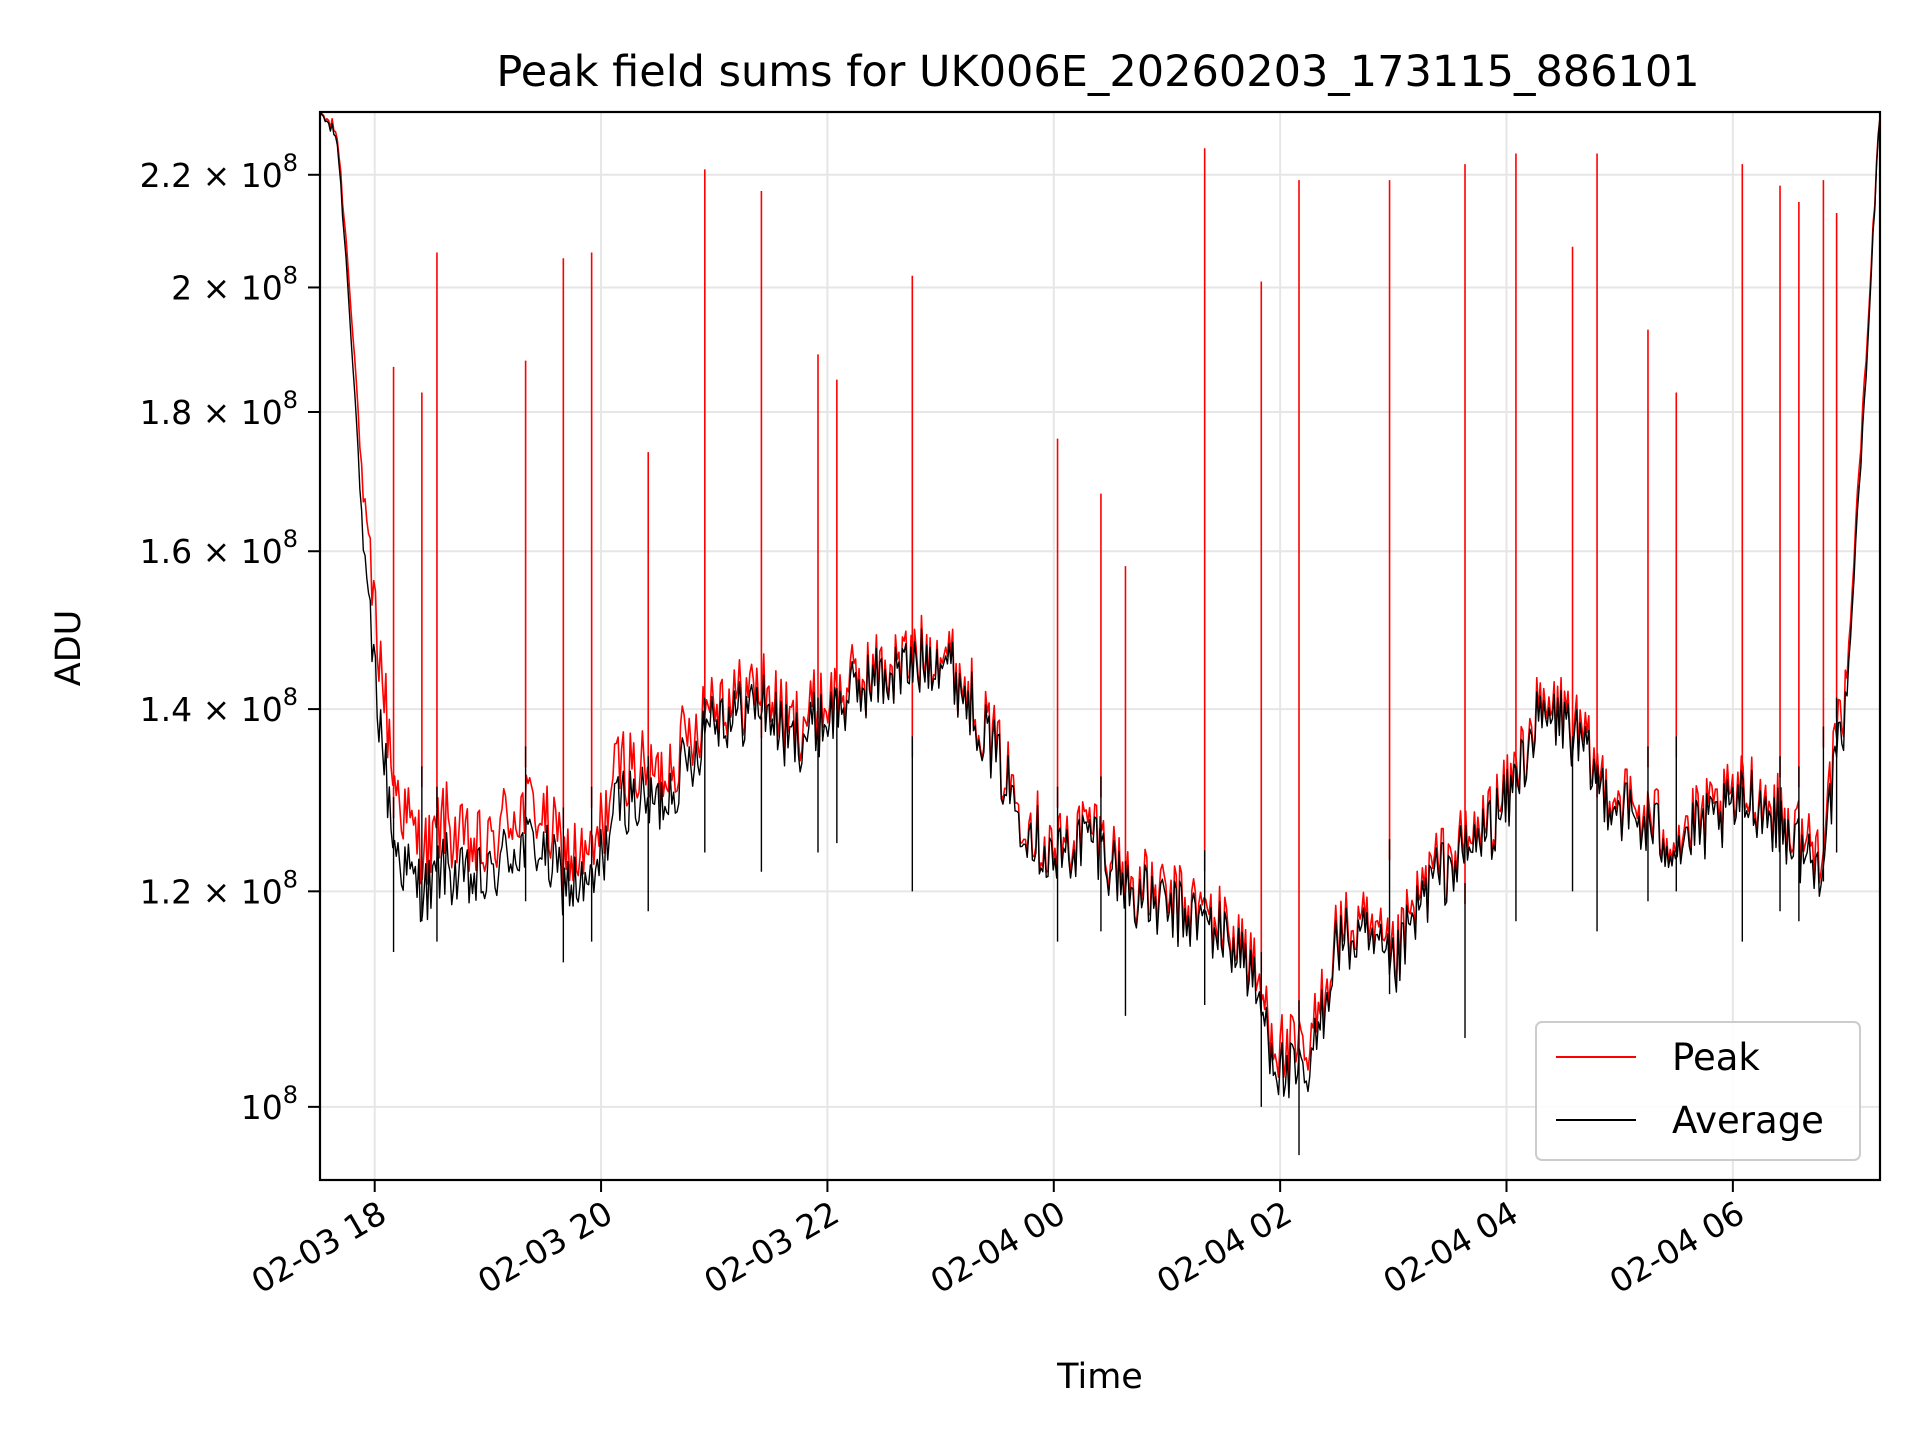  I want to click on y-tick-label: 2 × 108, so click(234, 284).